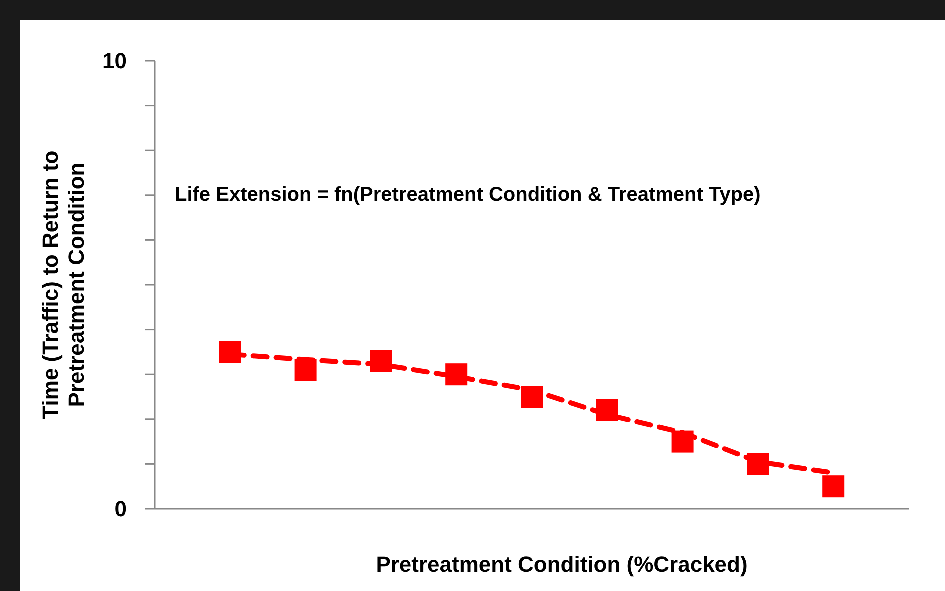 This screenshot has width=945, height=591. What do you see at coordinates (468, 195) in the screenshot?
I see `annotation: Life Extension = fn(Pretreatment Condition & Treatment Type)` at bounding box center [468, 195].